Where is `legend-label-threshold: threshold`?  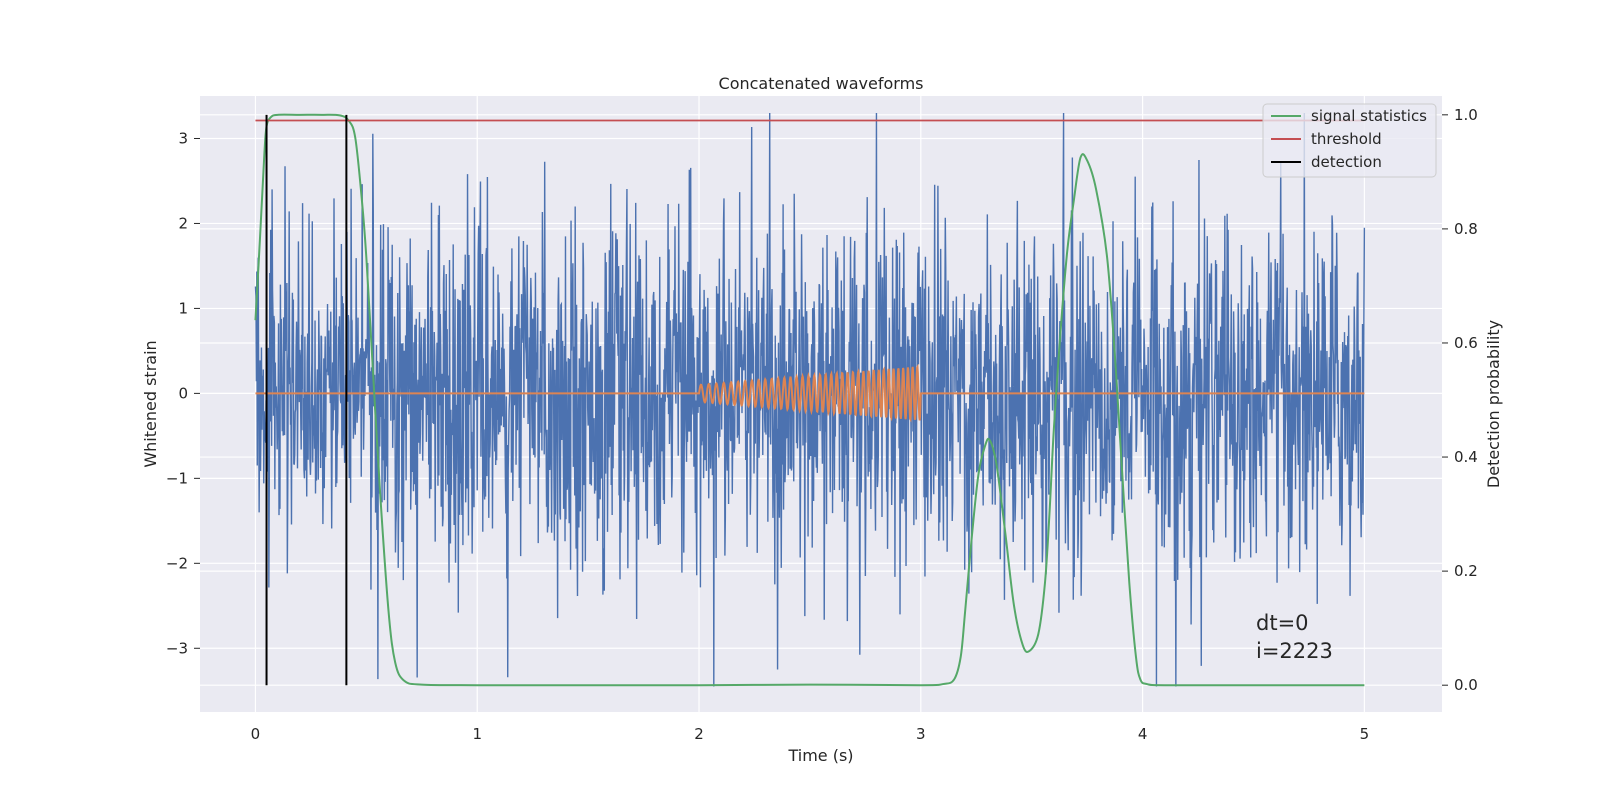 legend-label-threshold: threshold is located at coordinates (1346, 139).